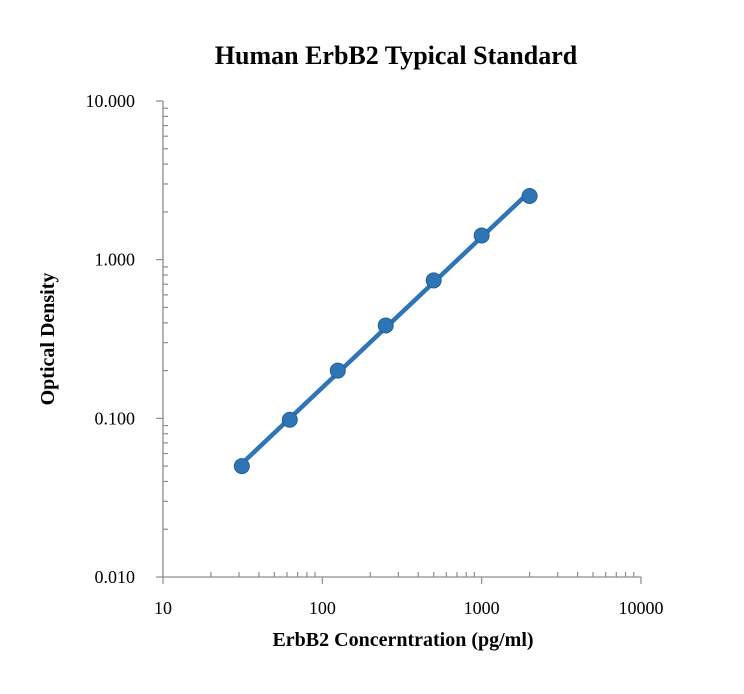  Describe the element at coordinates (48, 339) in the screenshot. I see `y-axis-label: Optical Density` at that location.